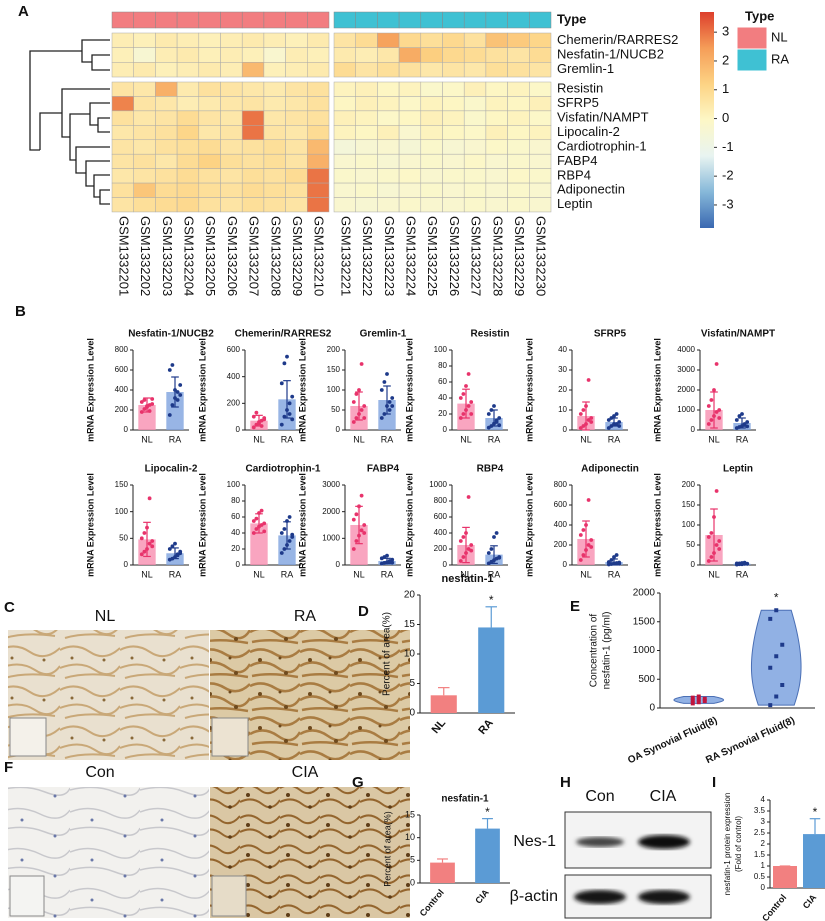  What do you see at coordinates (122, 389) in the screenshot?
I see `y-tick-label: 400` at bounding box center [122, 389].